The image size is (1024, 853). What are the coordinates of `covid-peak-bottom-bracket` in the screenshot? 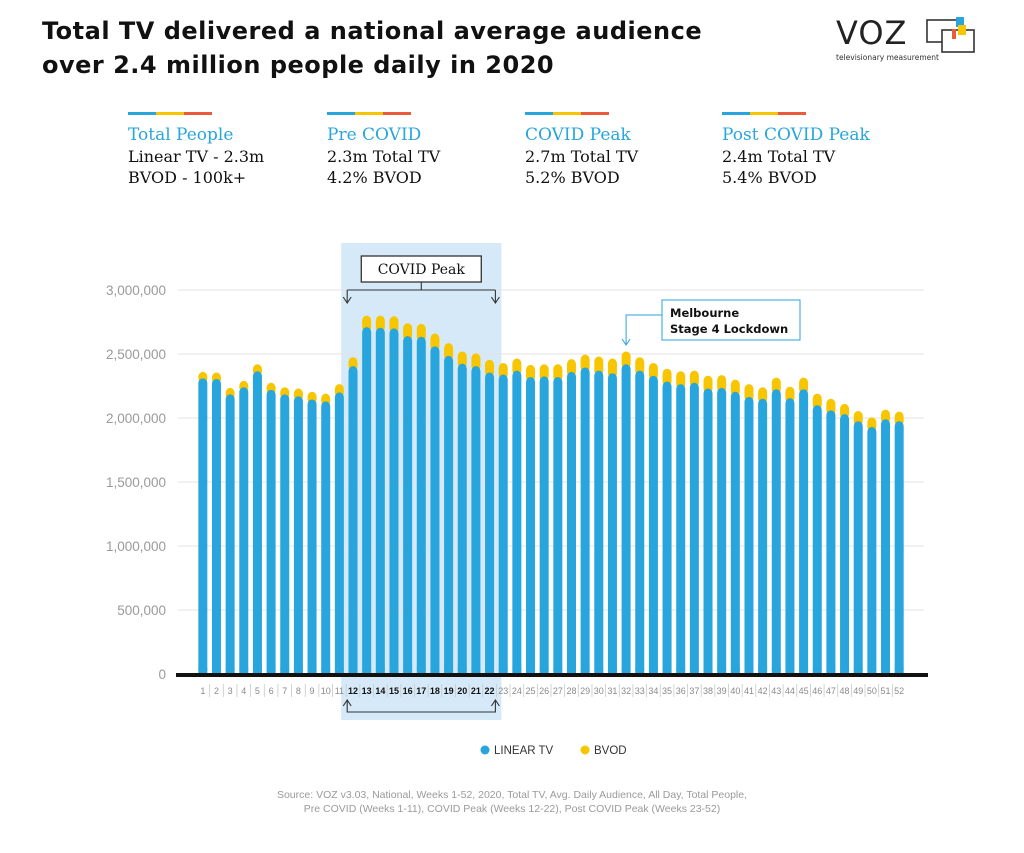 It's located at (421, 706).